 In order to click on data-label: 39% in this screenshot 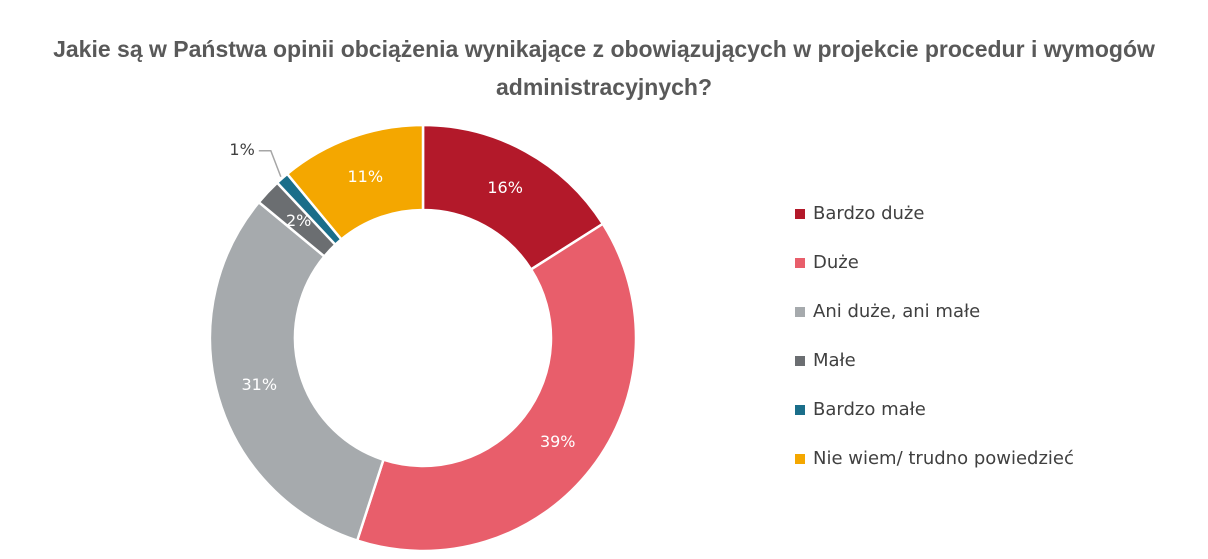, I will do `click(558, 441)`.